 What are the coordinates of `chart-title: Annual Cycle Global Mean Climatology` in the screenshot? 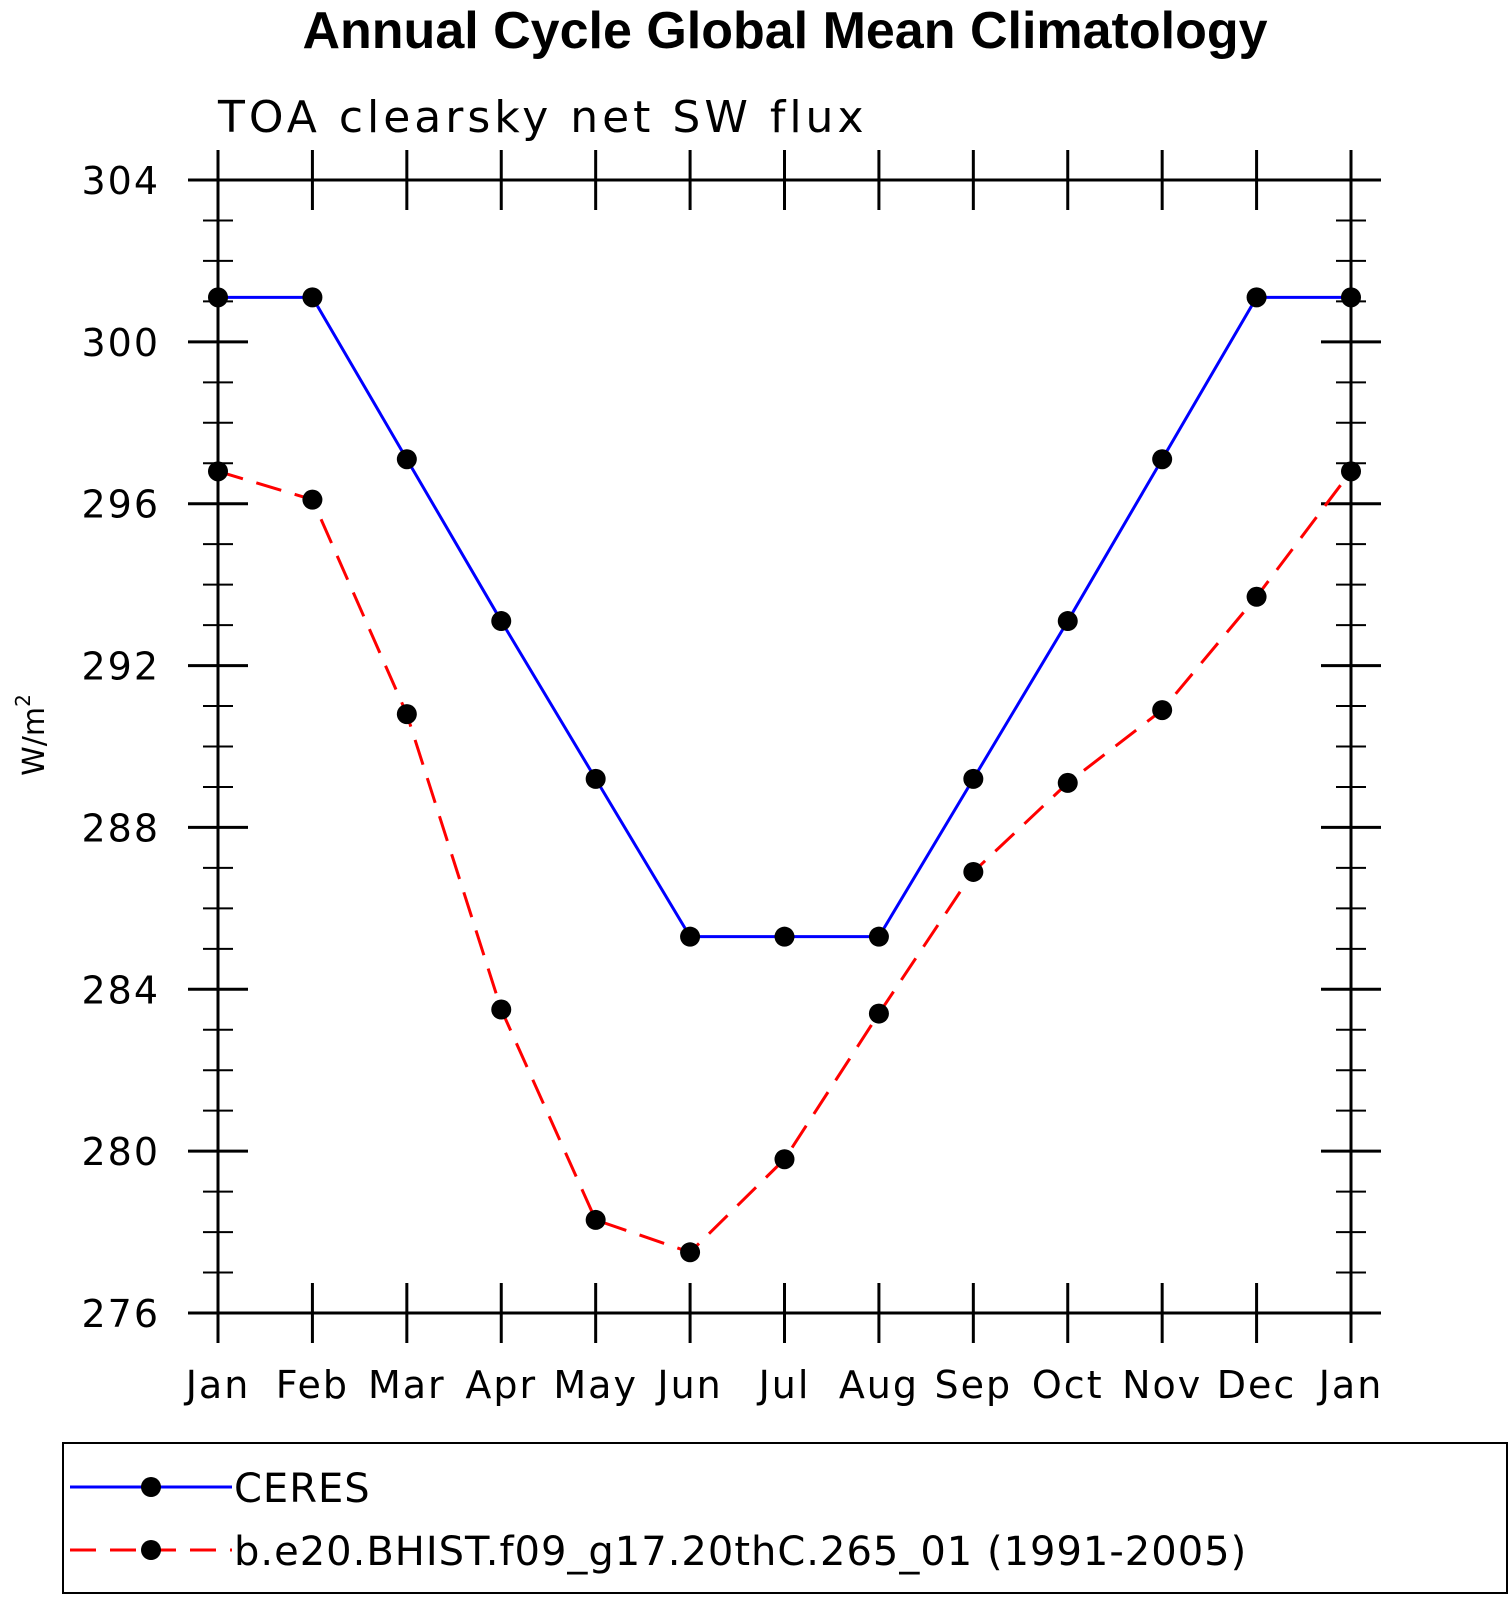 It's located at (784, 31).